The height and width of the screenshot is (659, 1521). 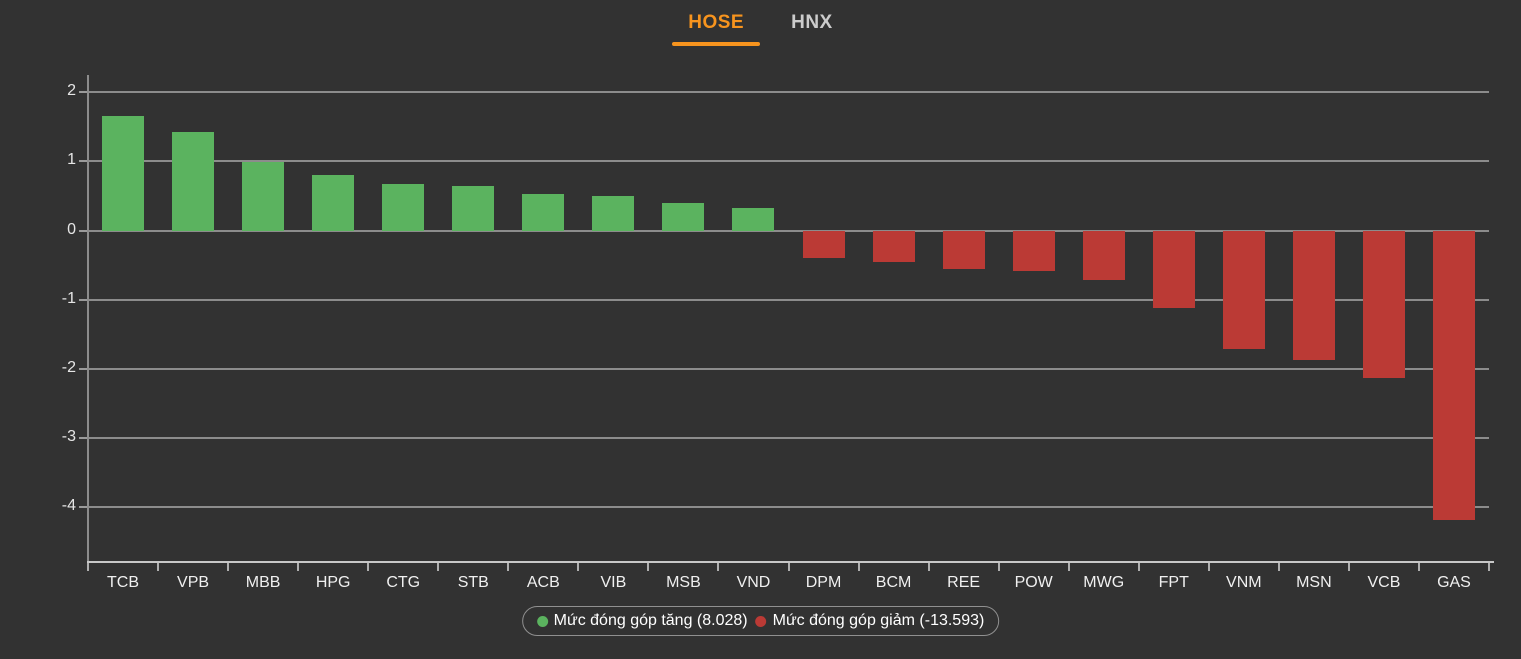 What do you see at coordinates (893, 582) in the screenshot?
I see `x-axis-label-bcm: BCM` at bounding box center [893, 582].